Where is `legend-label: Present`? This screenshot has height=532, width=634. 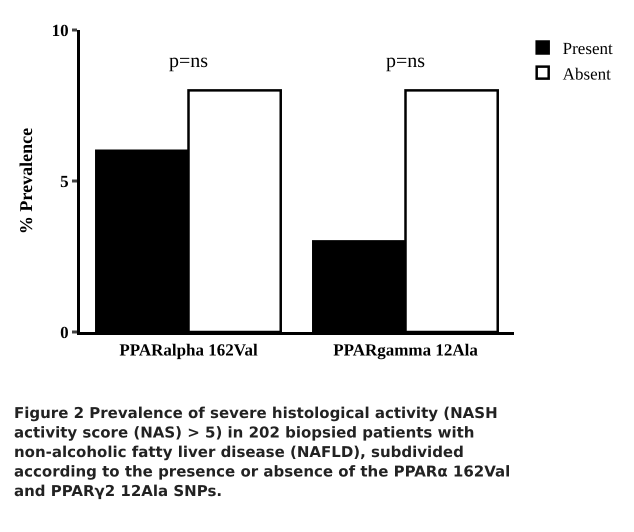
legend-label: Present is located at coordinates (587, 48).